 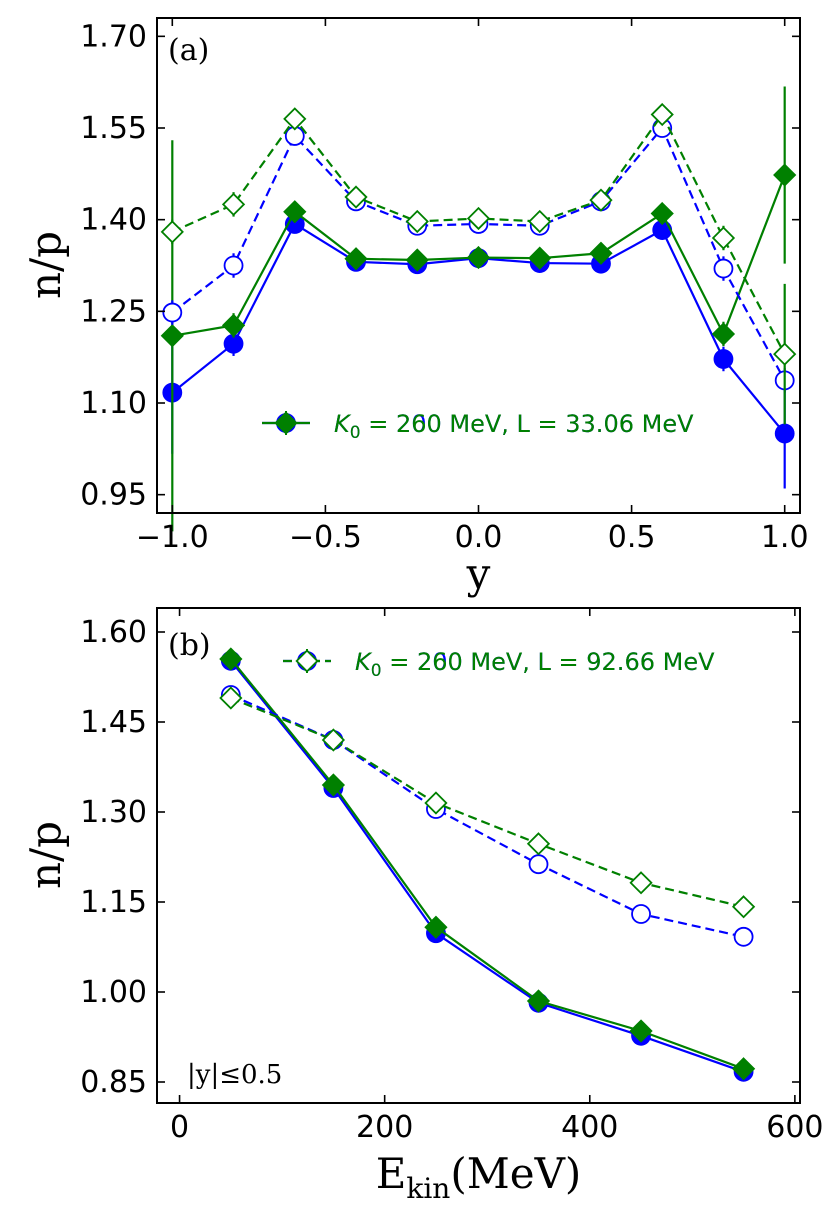 What do you see at coordinates (479, 1177) in the screenshot?
I see `x-axis-label: Ekin(MeV)` at bounding box center [479, 1177].